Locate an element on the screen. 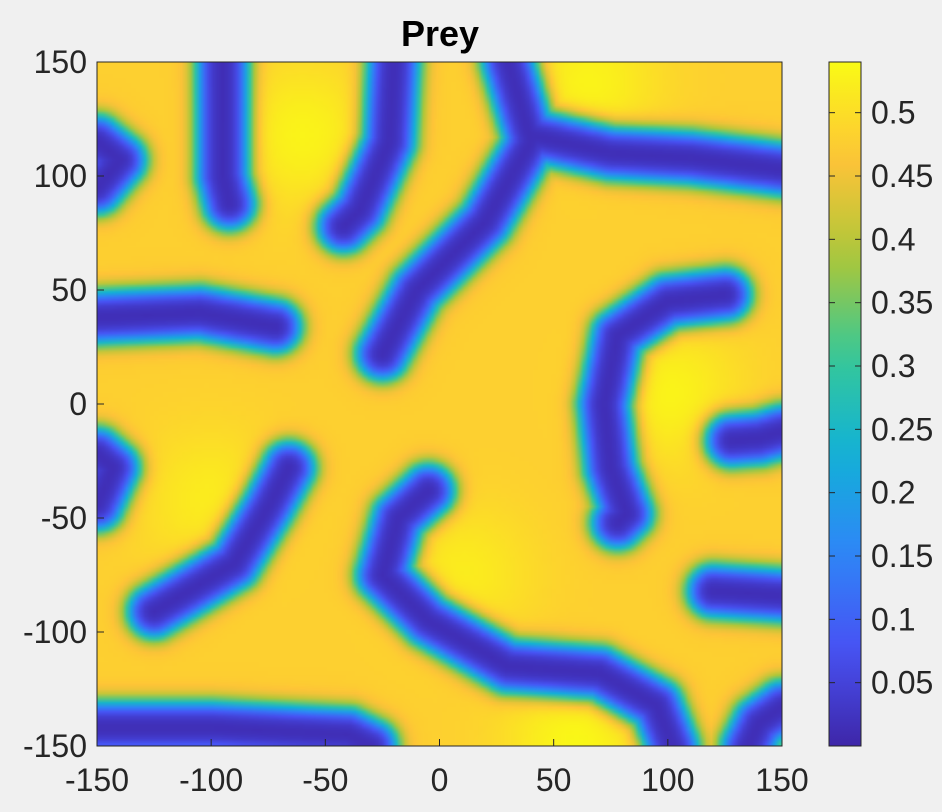 The image size is (942, 812). colorbar-tick-label: 0.5 is located at coordinates (893, 113).